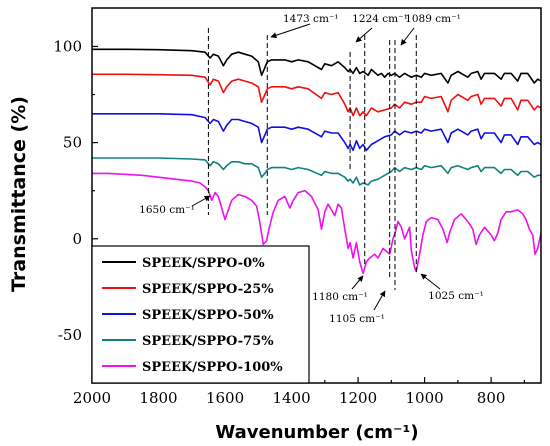 This screenshot has width=550, height=446. I want to click on x-tick-label: 1200, so click(358, 398).